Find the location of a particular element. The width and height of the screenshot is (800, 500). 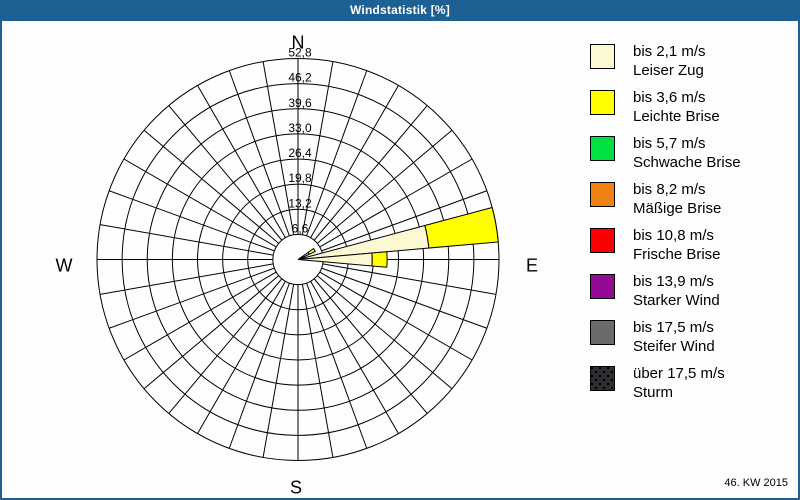

compass-east: E is located at coordinates (532, 266).